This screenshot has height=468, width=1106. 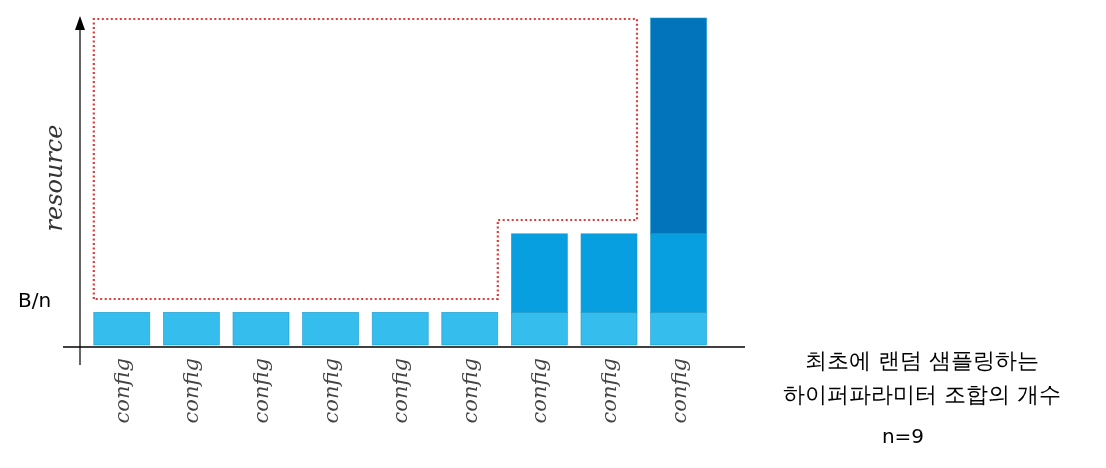 I want to click on text: B/n, so click(x=35, y=300).